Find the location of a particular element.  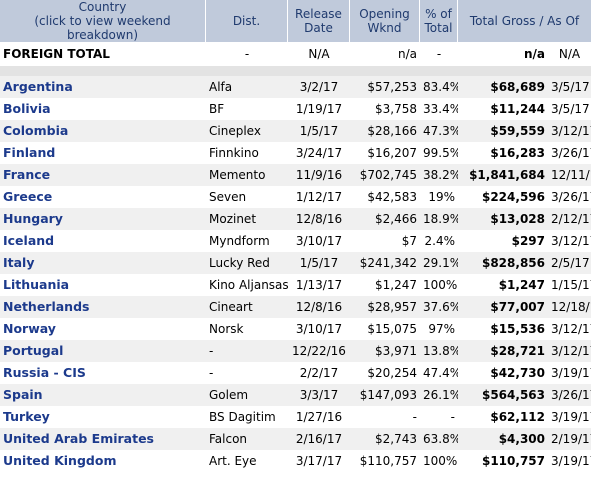

country-link: Norway is located at coordinates (103, 329).